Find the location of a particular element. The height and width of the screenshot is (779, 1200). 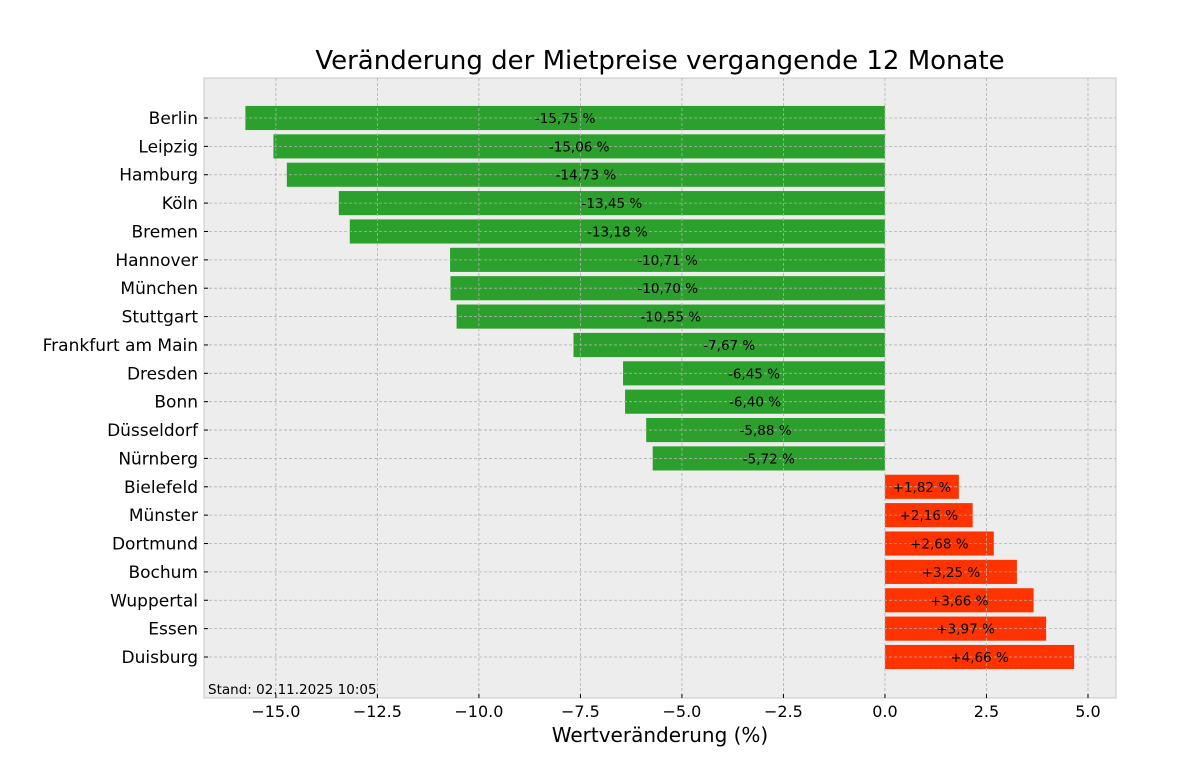

x-tick-label: 5.0 is located at coordinates (1087, 711).